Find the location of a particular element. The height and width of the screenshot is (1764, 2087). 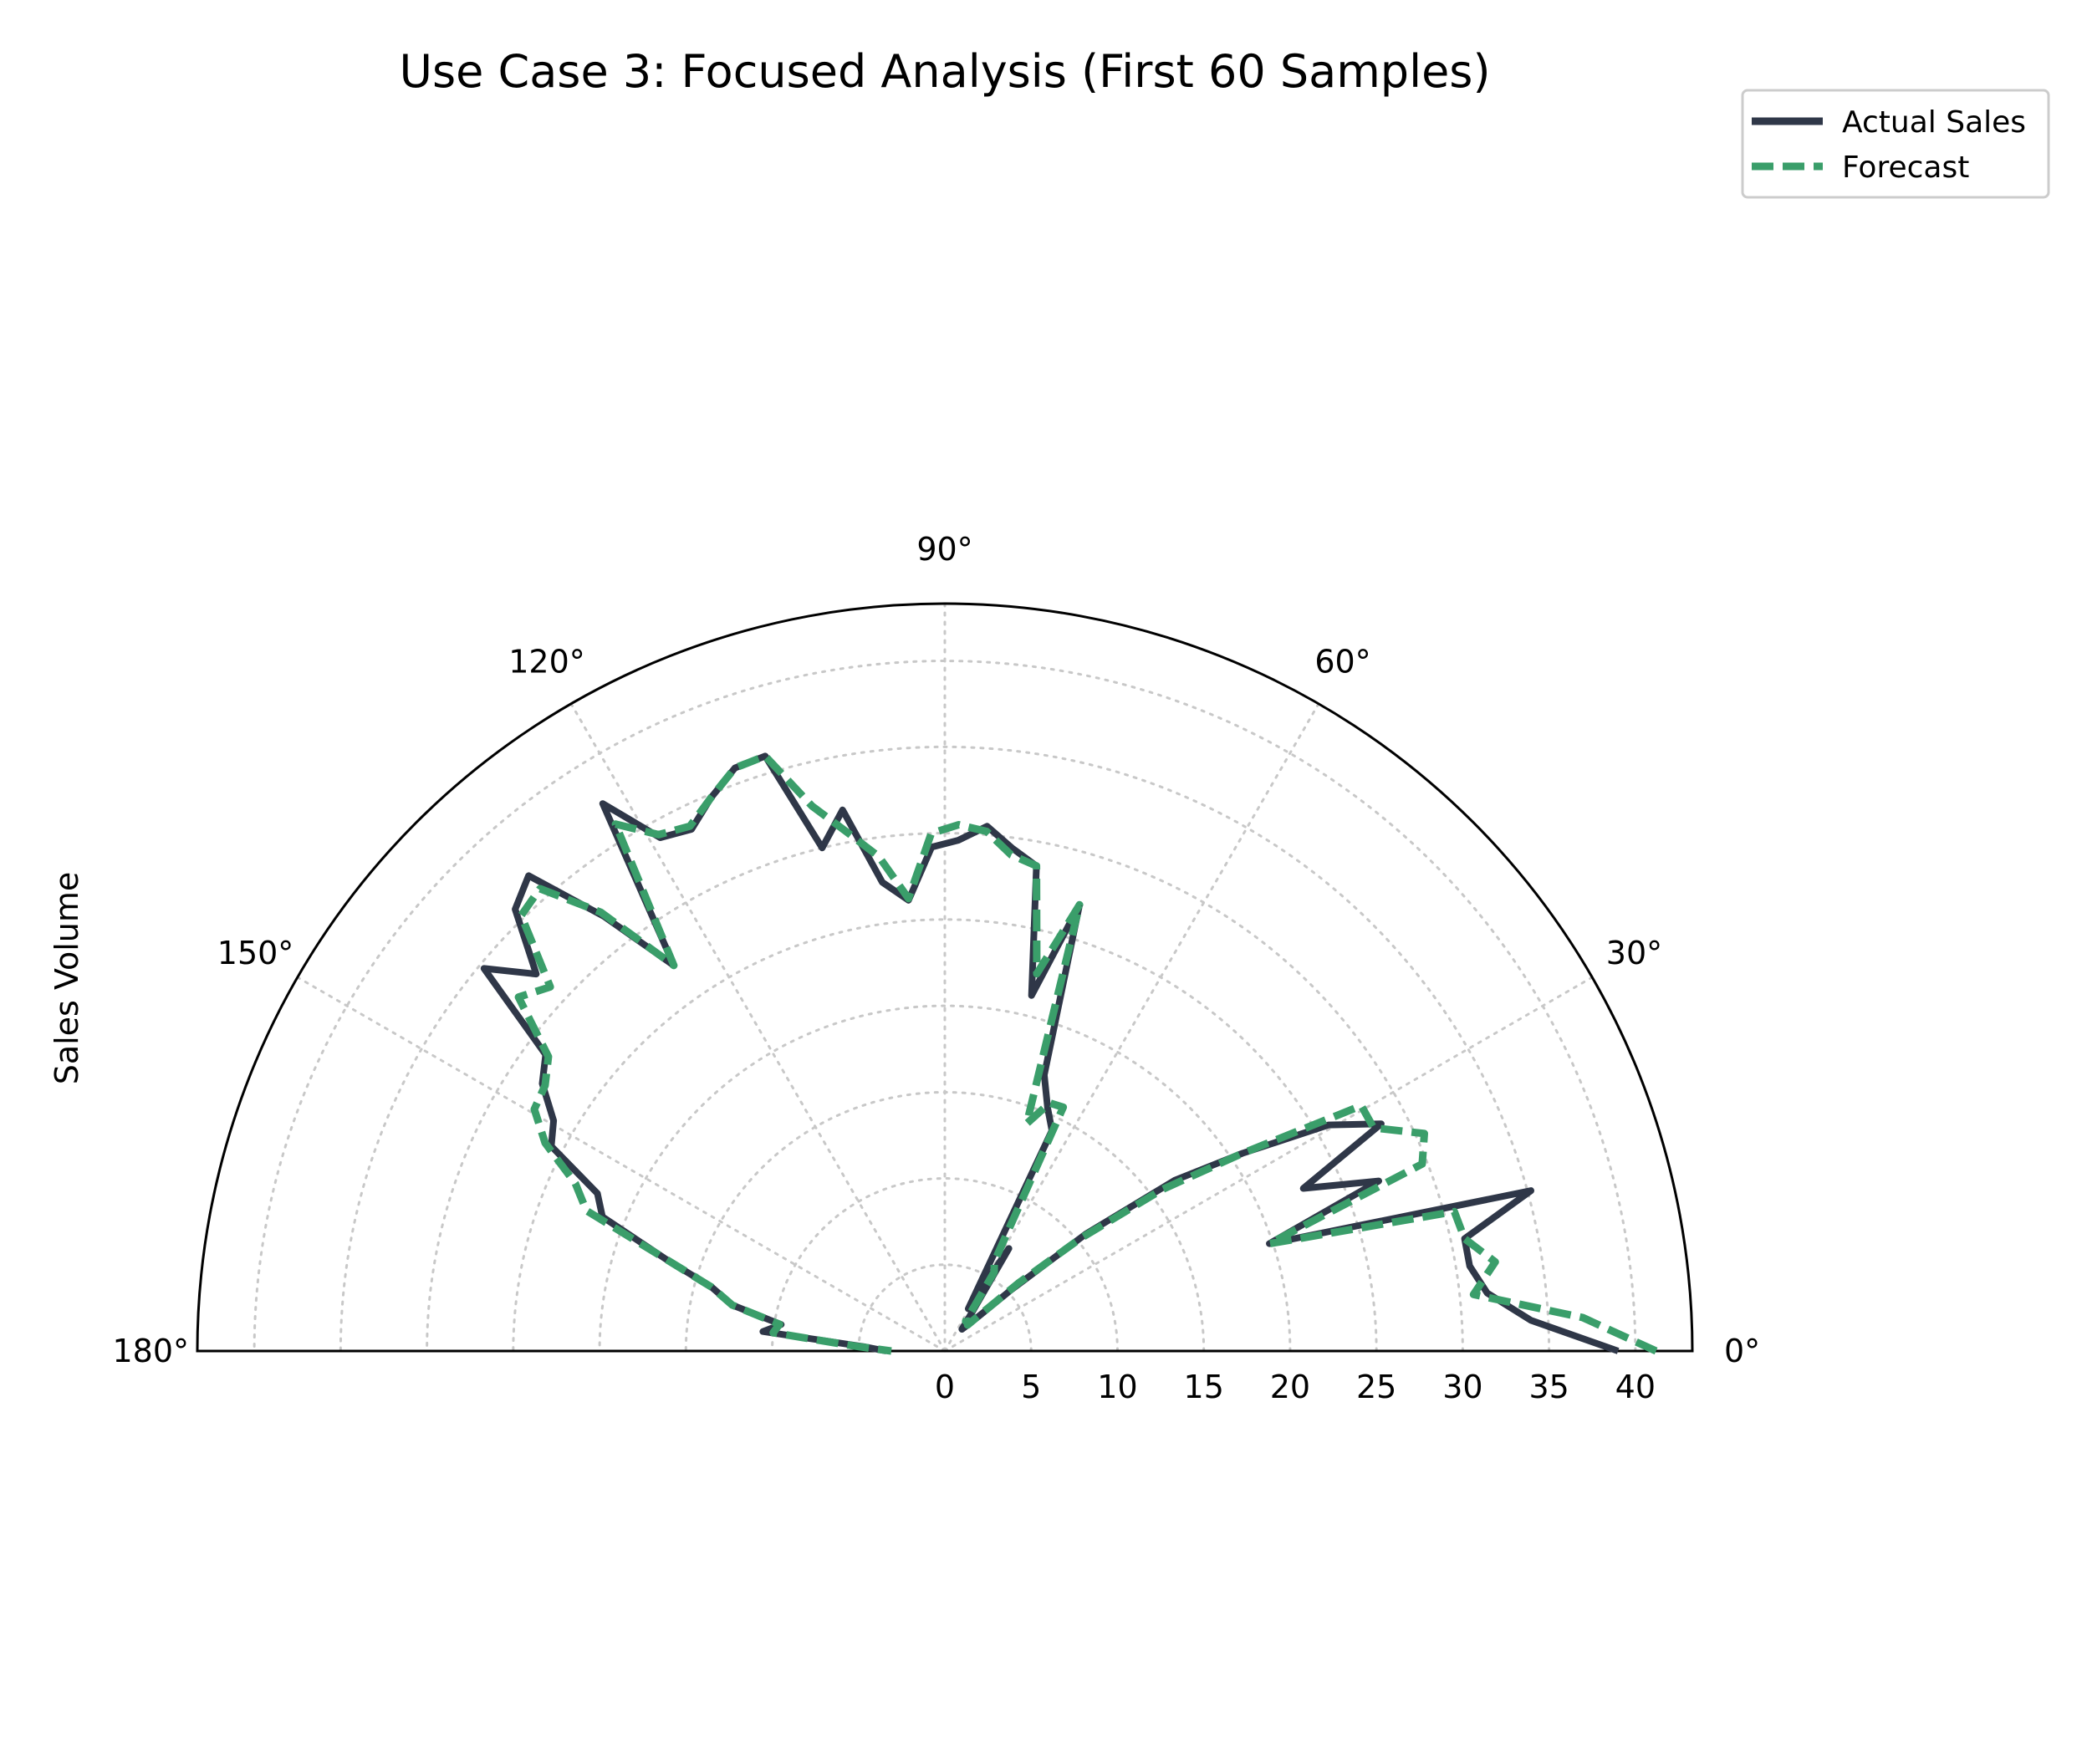

r-tick-label-35: 35 is located at coordinates (1548, 1387).